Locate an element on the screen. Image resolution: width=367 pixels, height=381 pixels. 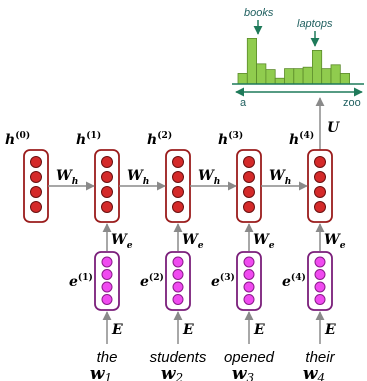
embedding-label: e(1) is located at coordinates (81, 281).